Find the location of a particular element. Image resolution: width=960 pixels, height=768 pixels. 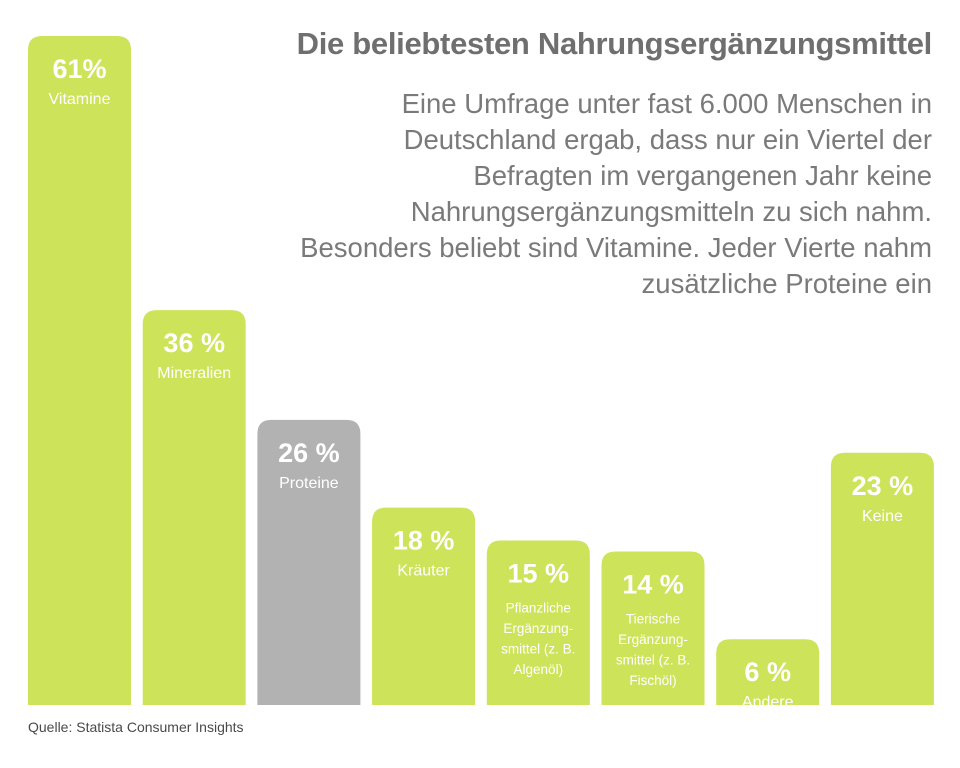

source-note: Quelle: Statista Consumer Insights is located at coordinates (136, 727).